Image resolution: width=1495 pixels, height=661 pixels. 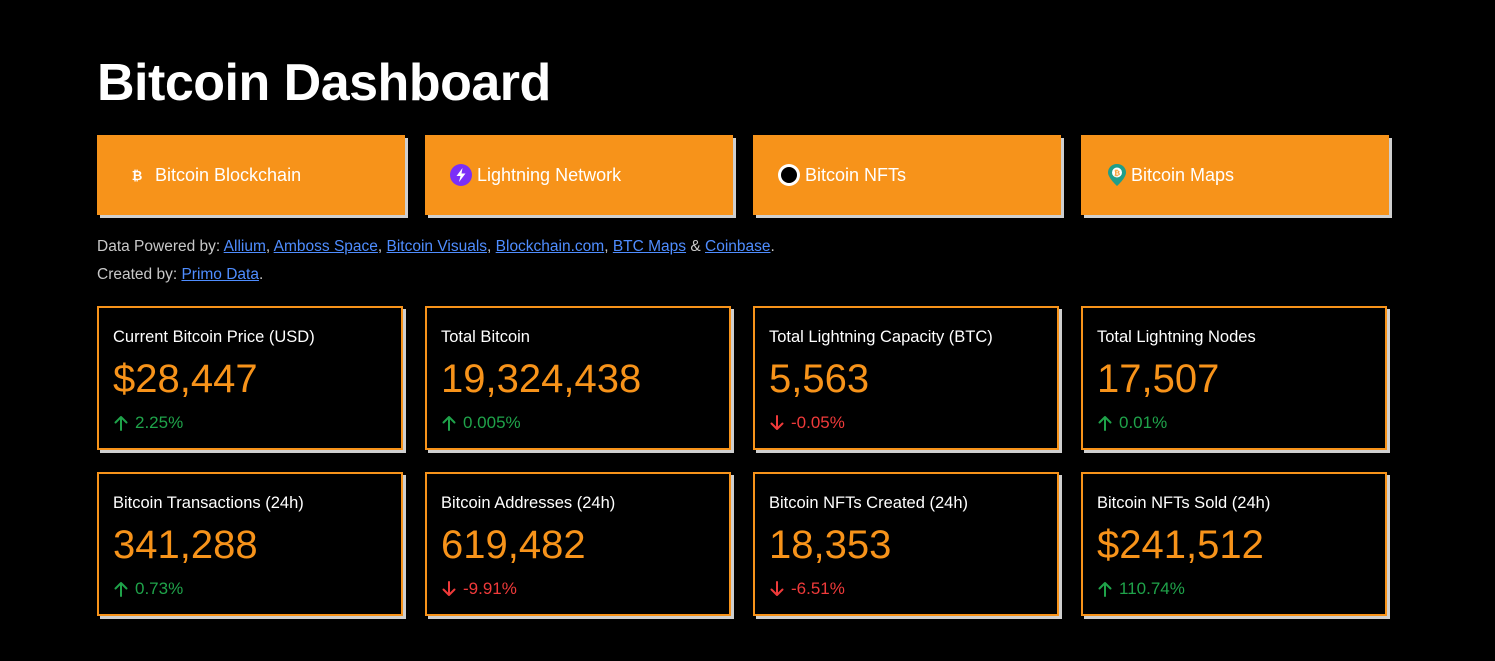 I want to click on source-link-btc-maps: BTC Maps, so click(x=649, y=246).